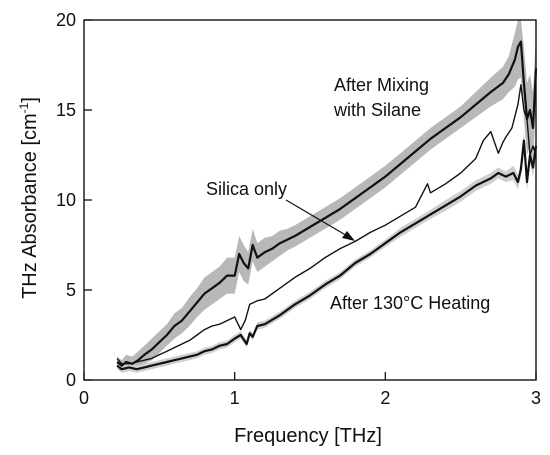  Describe the element at coordinates (235, 398) in the screenshot. I see `x-tick-label: 1` at that location.